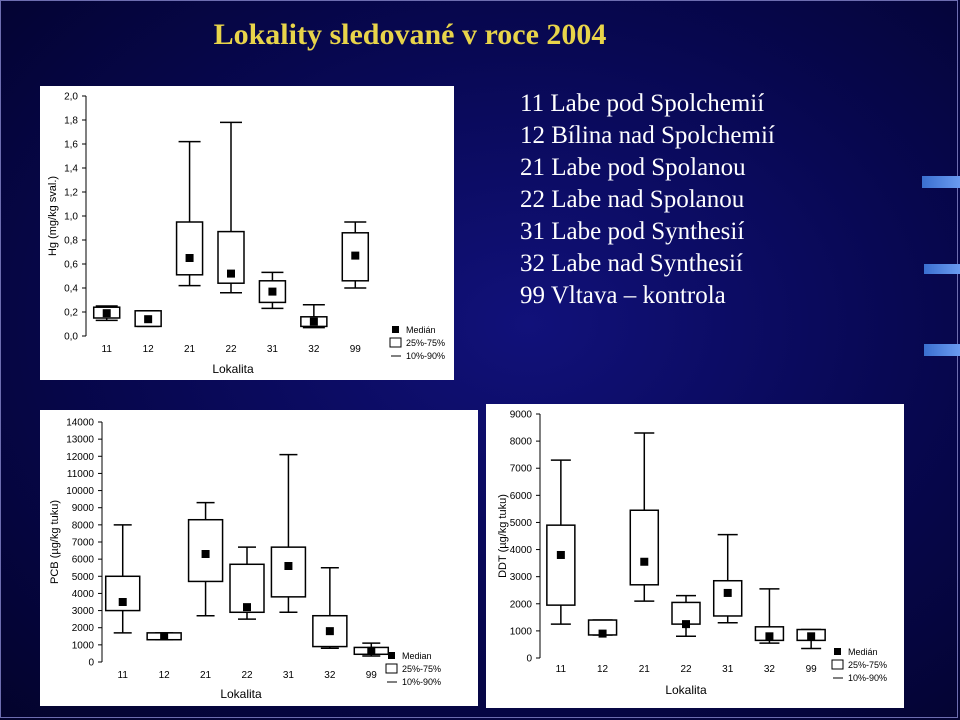 The height and width of the screenshot is (720, 960). What do you see at coordinates (71, 97) in the screenshot?
I see `y-tick-label: 2,0` at bounding box center [71, 97].